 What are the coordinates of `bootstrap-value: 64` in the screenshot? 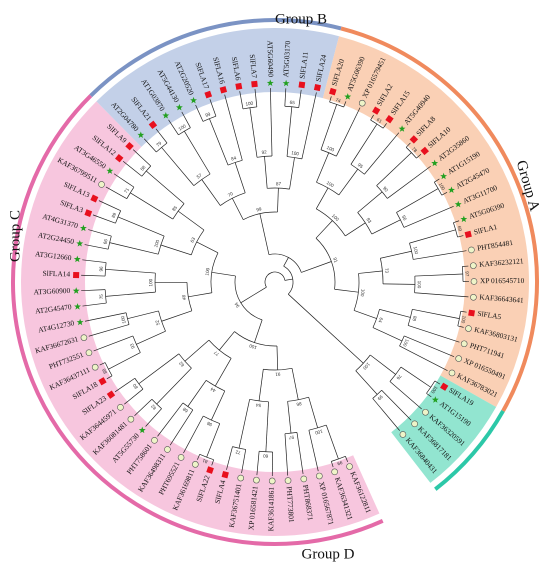 It's located at (380, 320).